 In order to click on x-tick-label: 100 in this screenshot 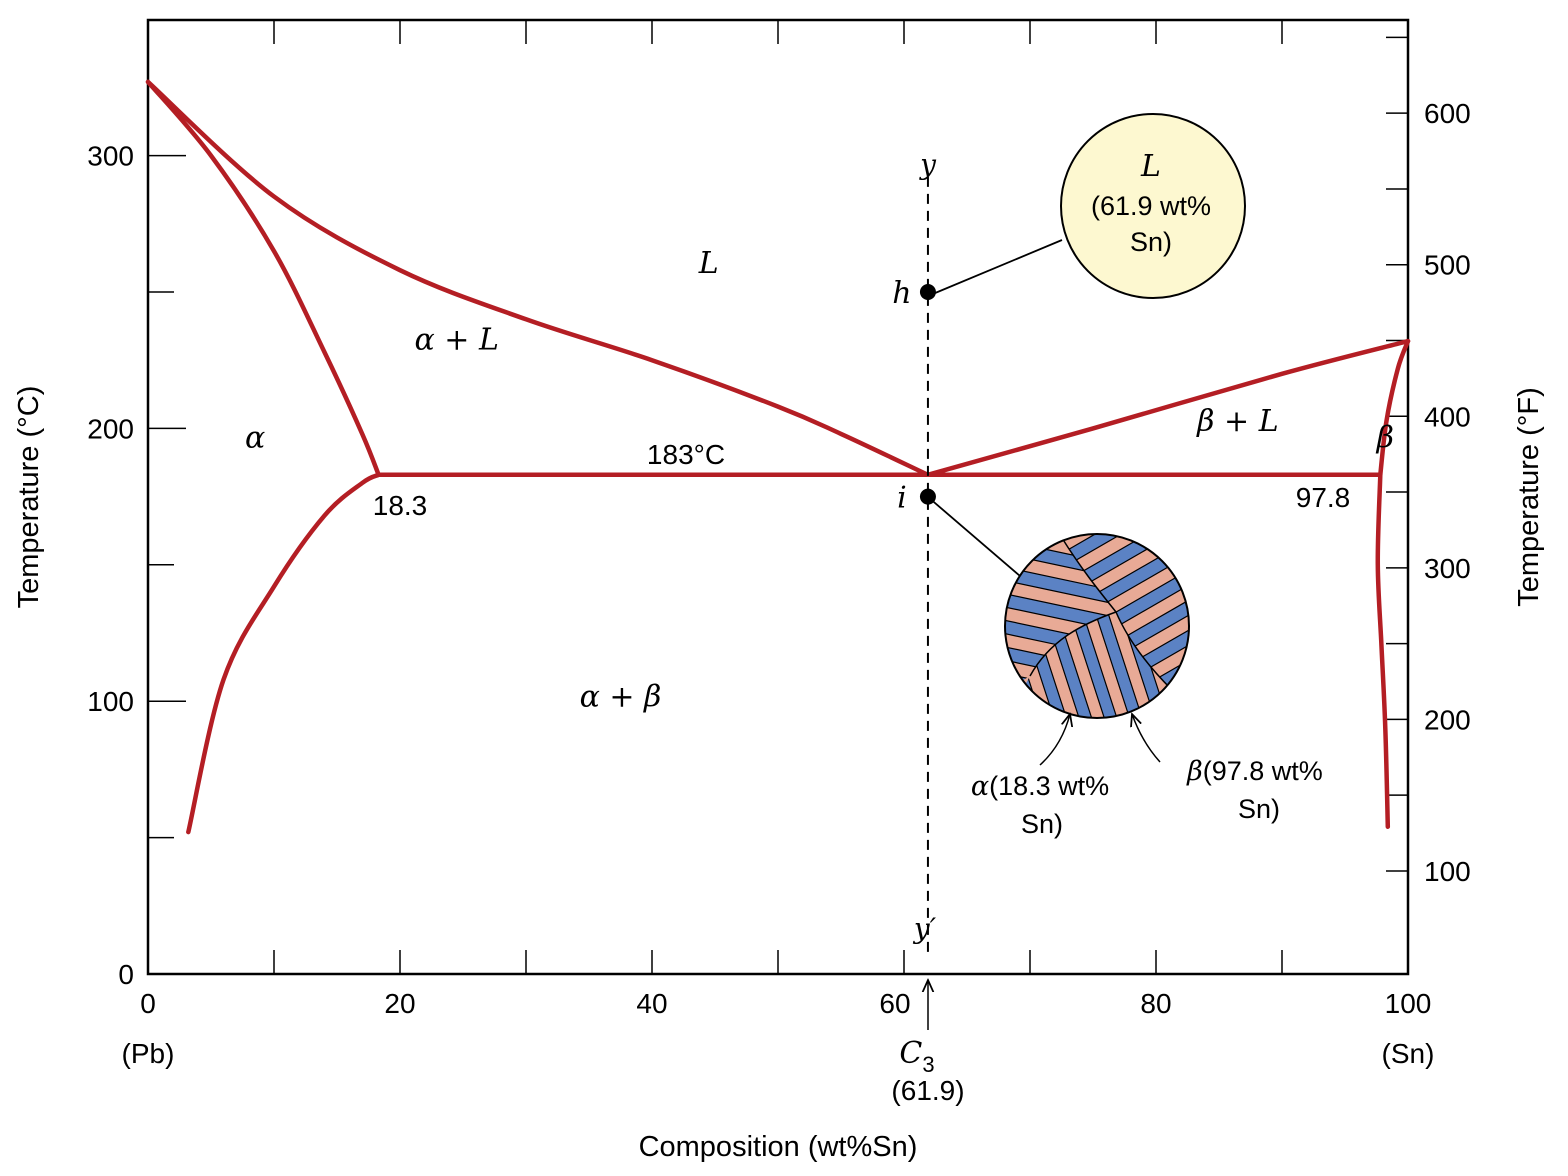, I will do `click(1408, 1003)`.